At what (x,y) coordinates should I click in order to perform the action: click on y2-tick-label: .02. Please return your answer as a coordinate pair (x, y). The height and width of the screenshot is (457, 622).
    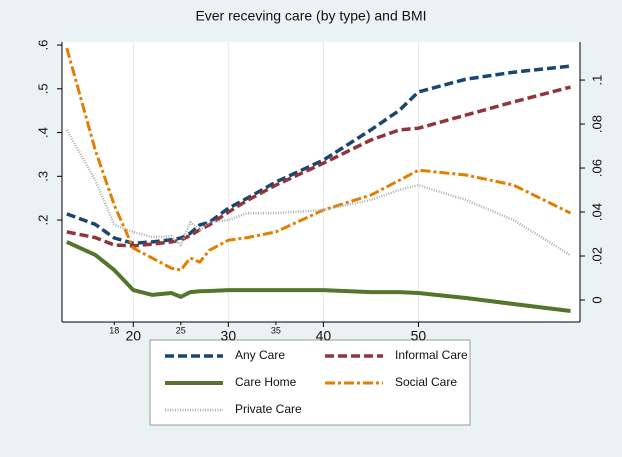
    Looking at the image, I should click on (596, 256).